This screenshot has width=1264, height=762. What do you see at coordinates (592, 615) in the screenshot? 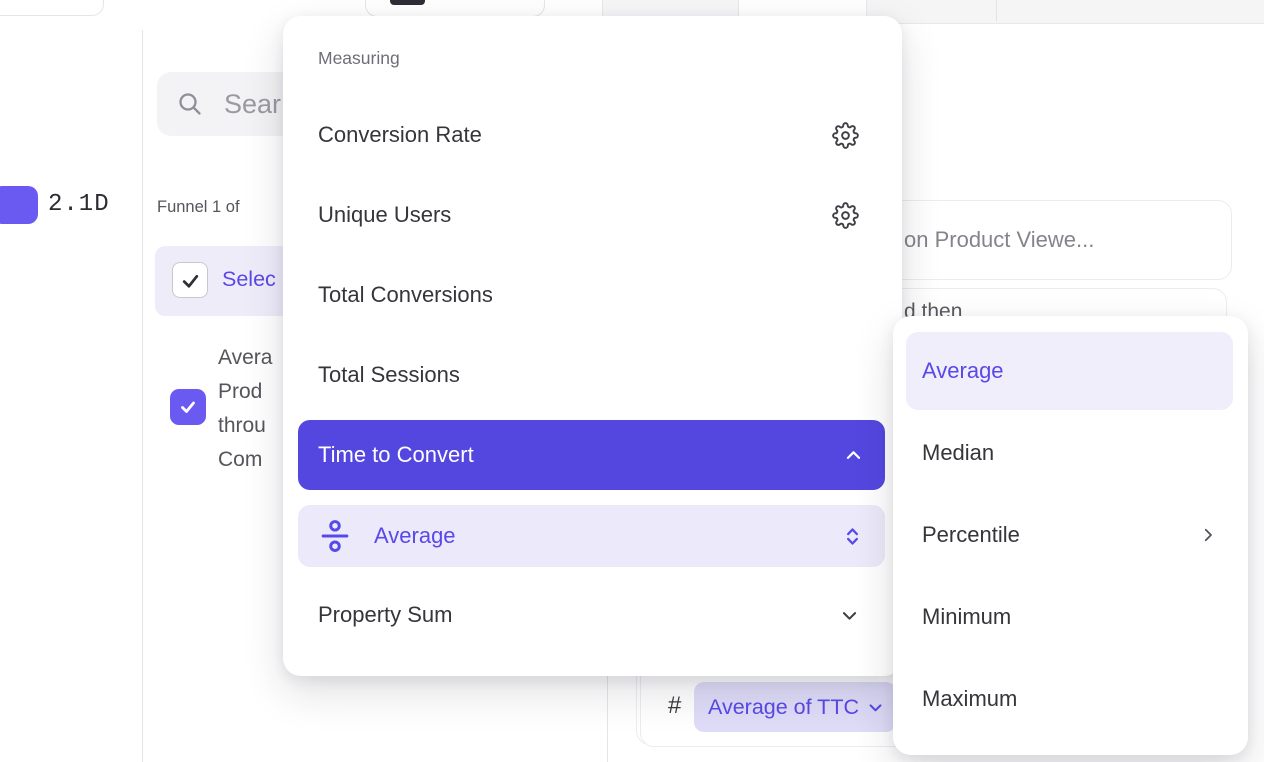
I see `menu-item-property-sum: Property Sum` at bounding box center [592, 615].